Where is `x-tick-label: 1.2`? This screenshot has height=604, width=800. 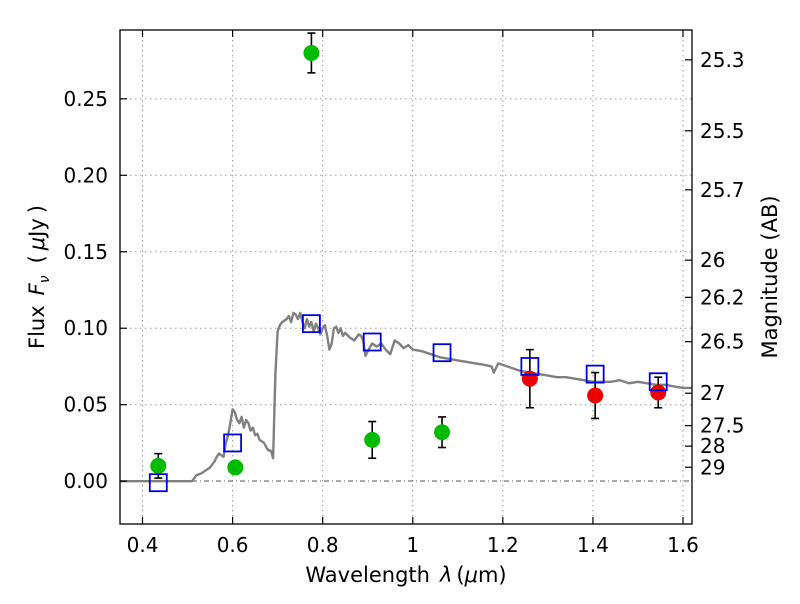 x-tick-label: 1.2 is located at coordinates (503, 545).